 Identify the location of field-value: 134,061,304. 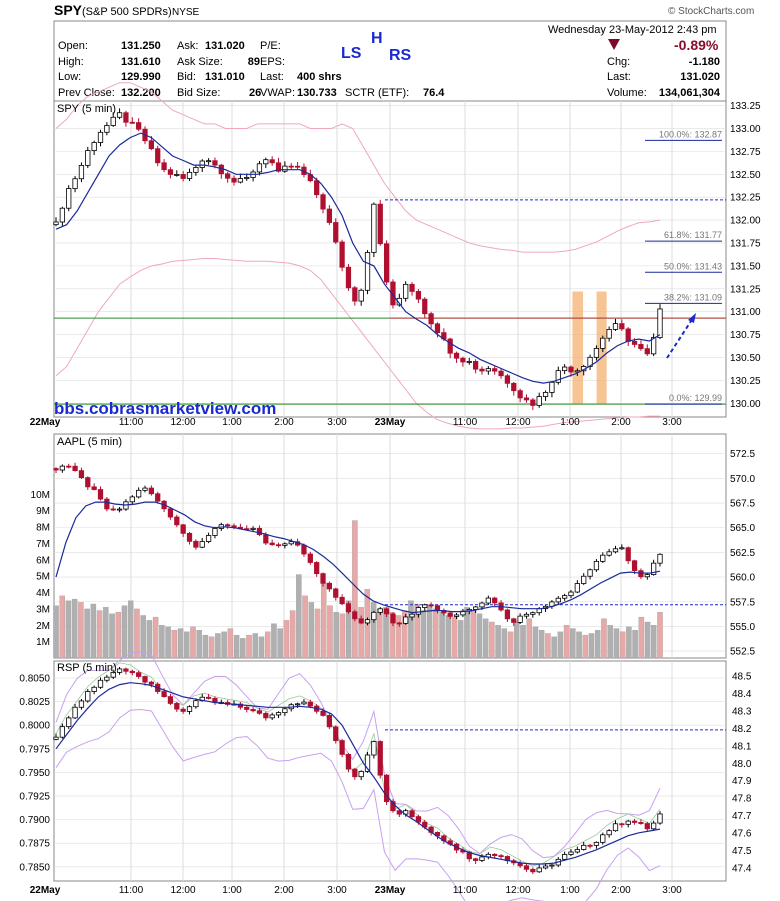
(690, 93).